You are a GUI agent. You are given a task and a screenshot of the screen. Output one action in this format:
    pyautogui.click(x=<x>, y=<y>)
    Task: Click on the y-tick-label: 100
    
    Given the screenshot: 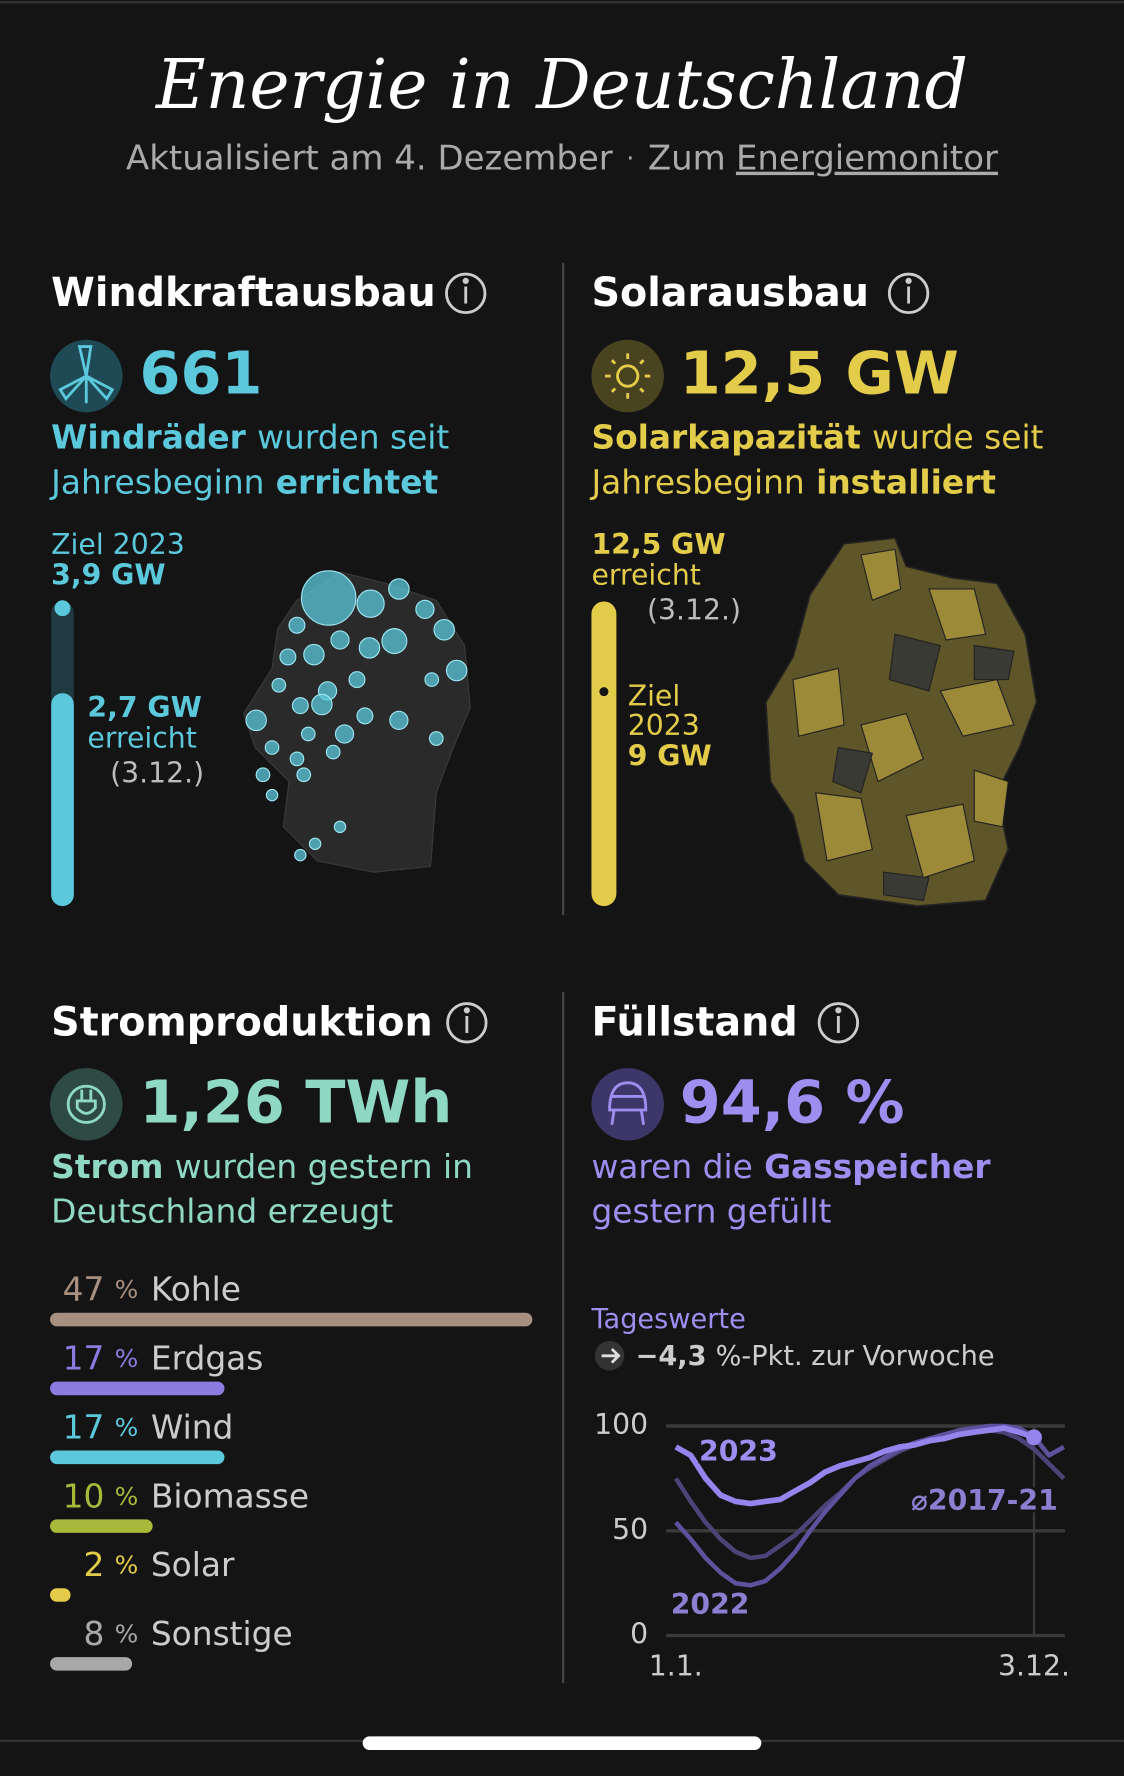 What is the action you would take?
    pyautogui.click(x=621, y=1424)
    